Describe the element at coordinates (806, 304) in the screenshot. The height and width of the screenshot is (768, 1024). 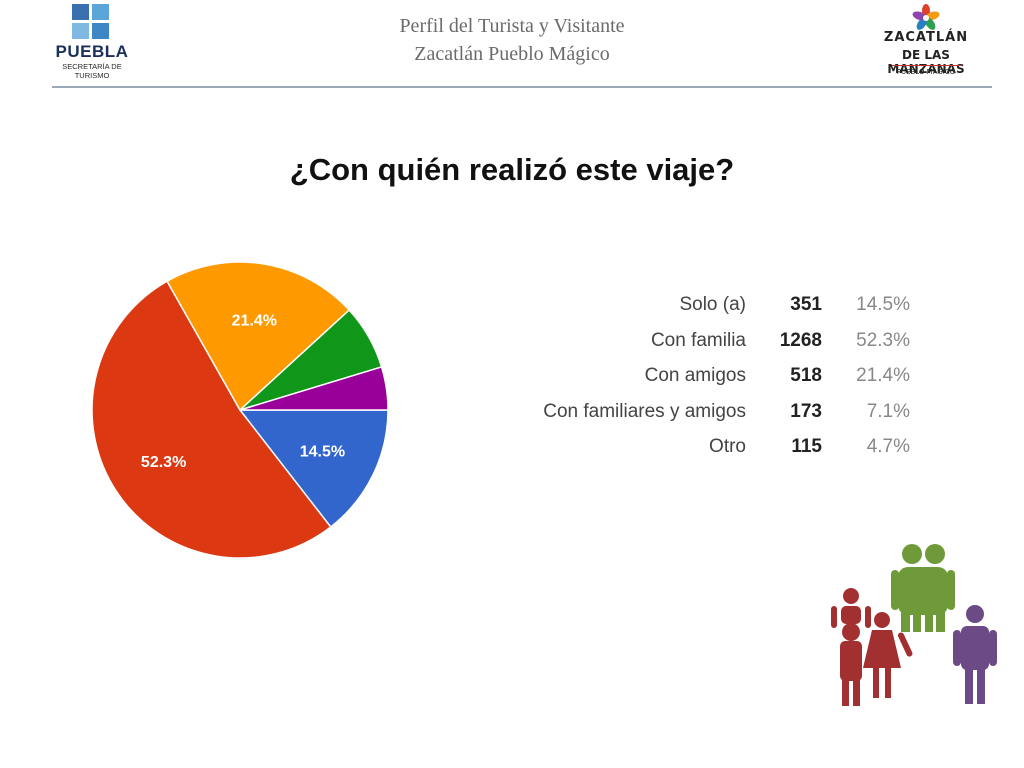
I see `row-count: 351` at that location.